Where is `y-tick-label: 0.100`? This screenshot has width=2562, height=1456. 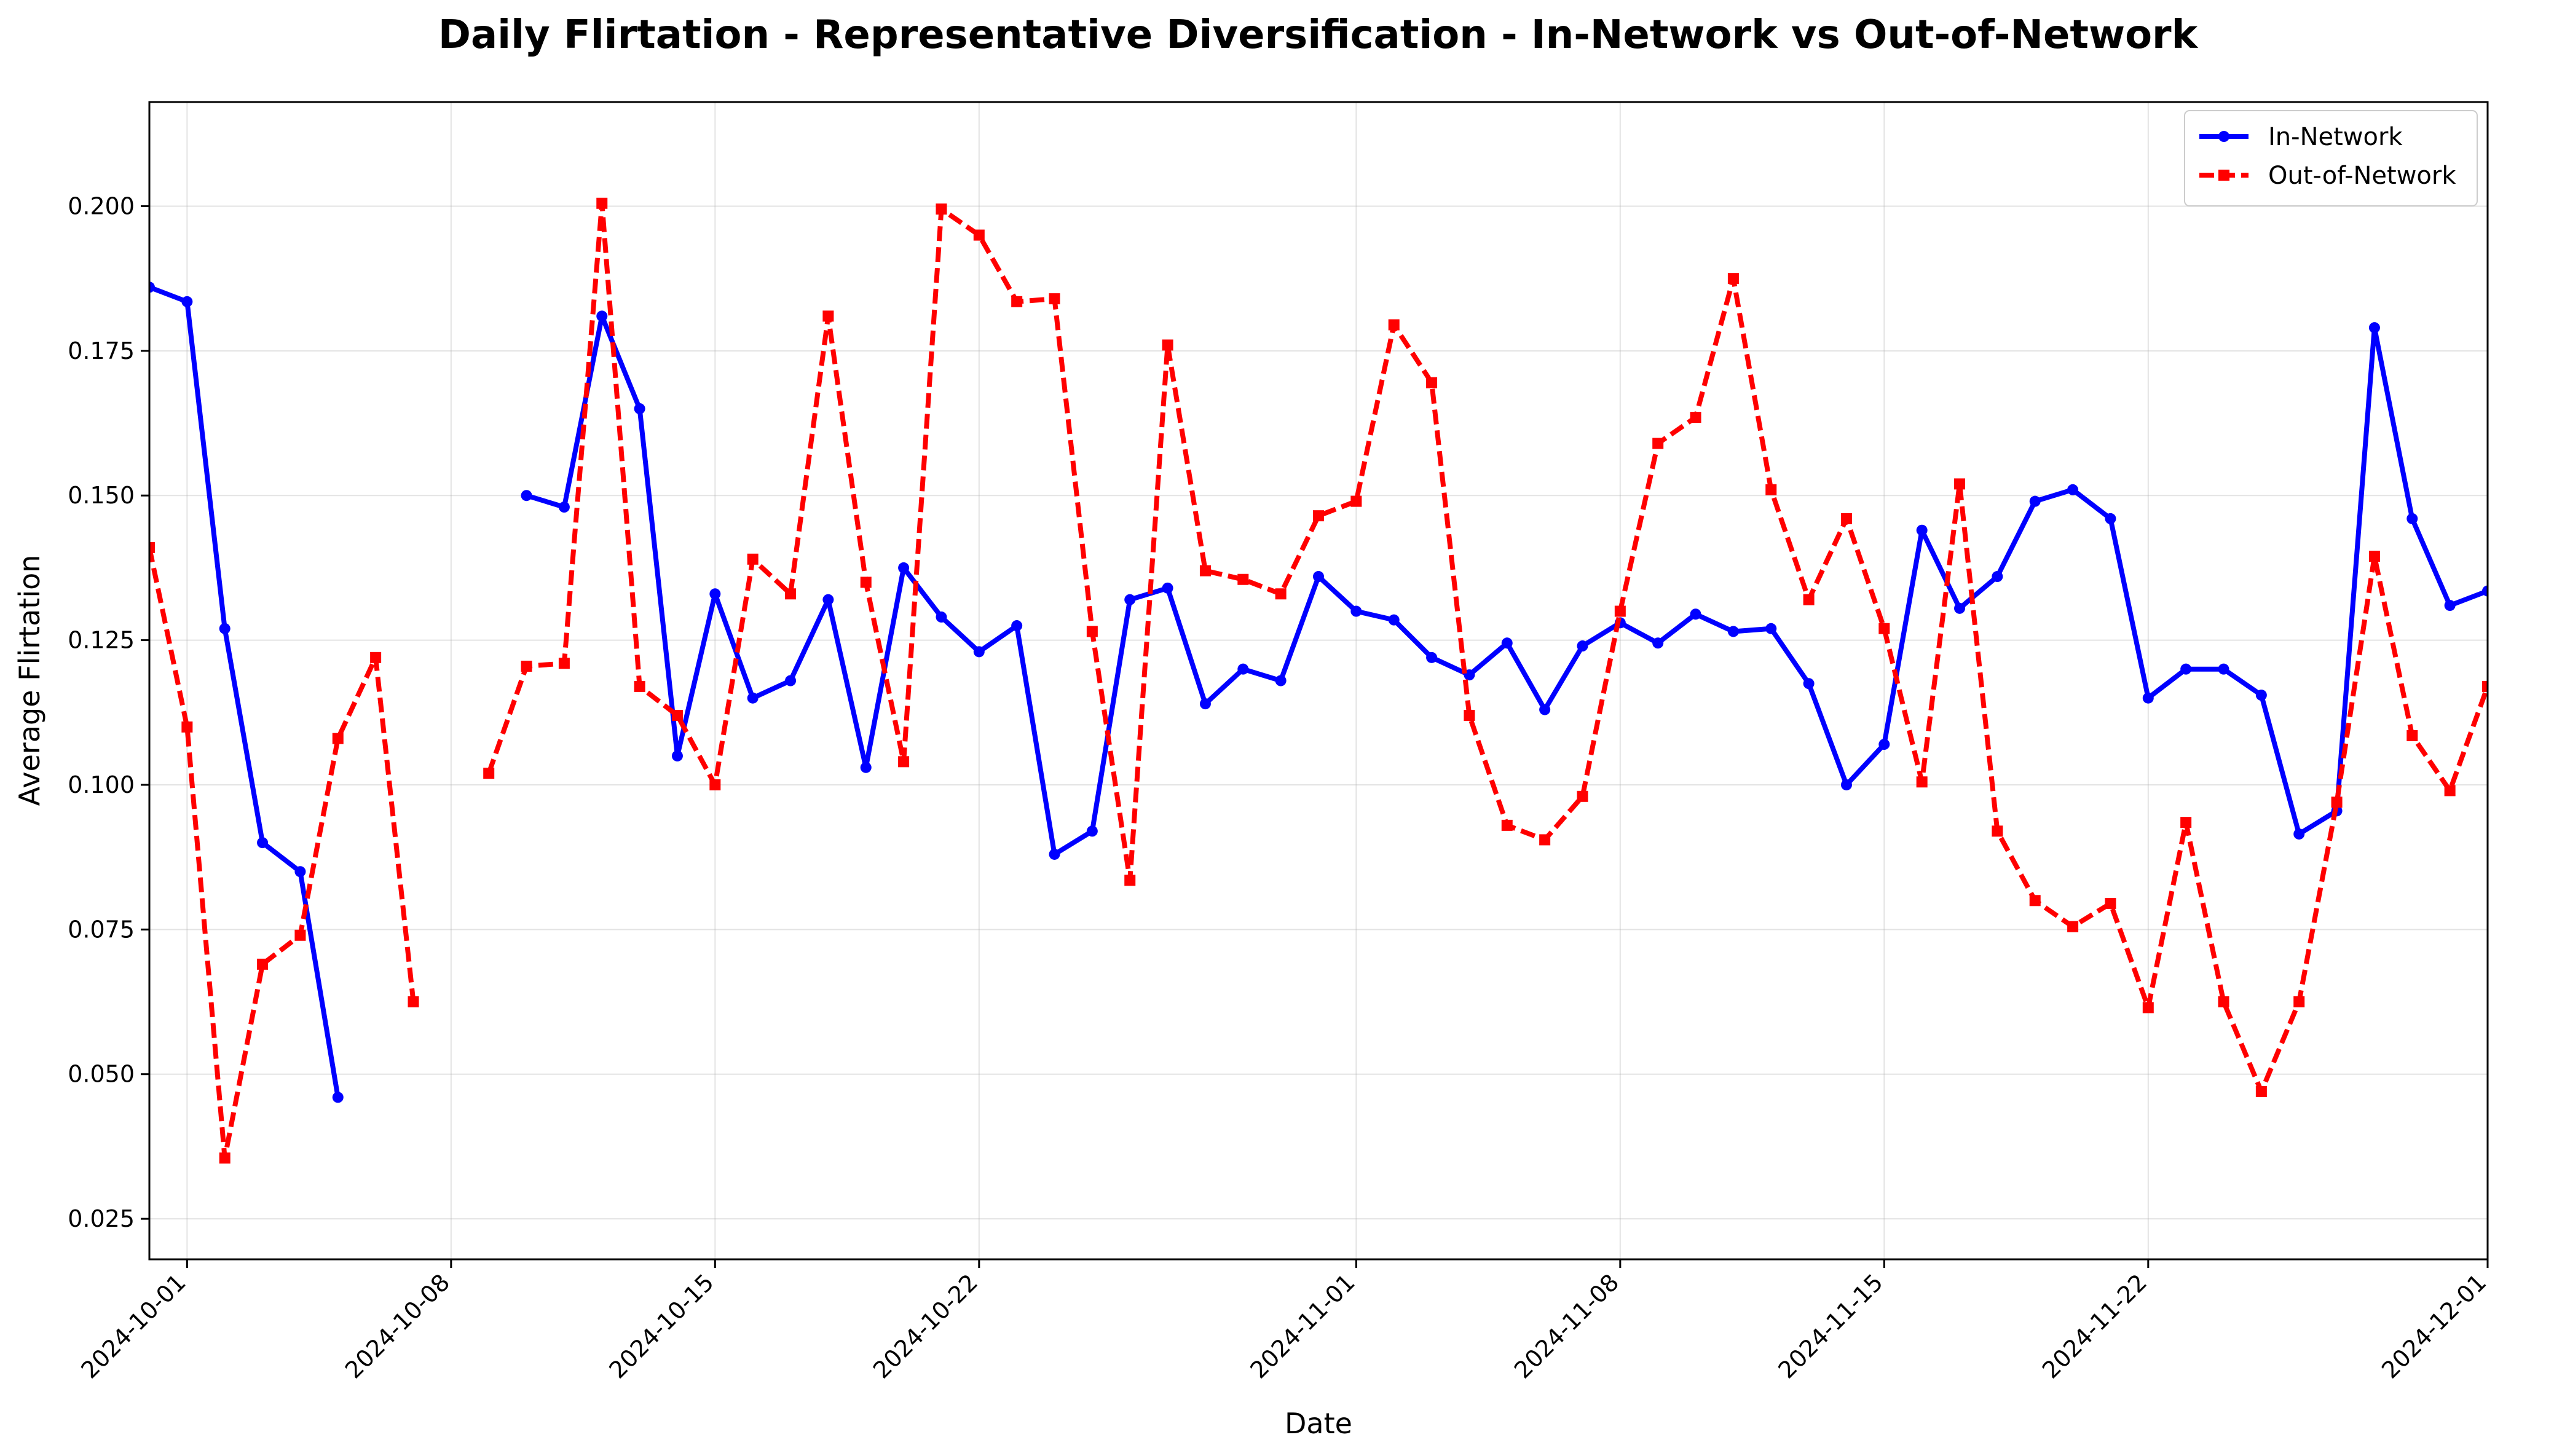
y-tick-label: 0.100 is located at coordinates (101, 784).